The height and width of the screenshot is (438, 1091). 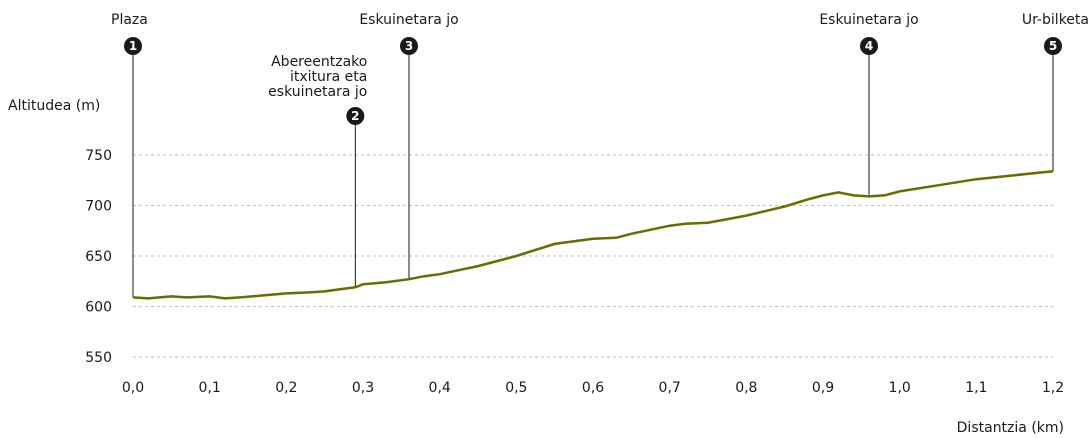 What do you see at coordinates (440, 388) in the screenshot?
I see `x-tick-label: 0,4` at bounding box center [440, 388].